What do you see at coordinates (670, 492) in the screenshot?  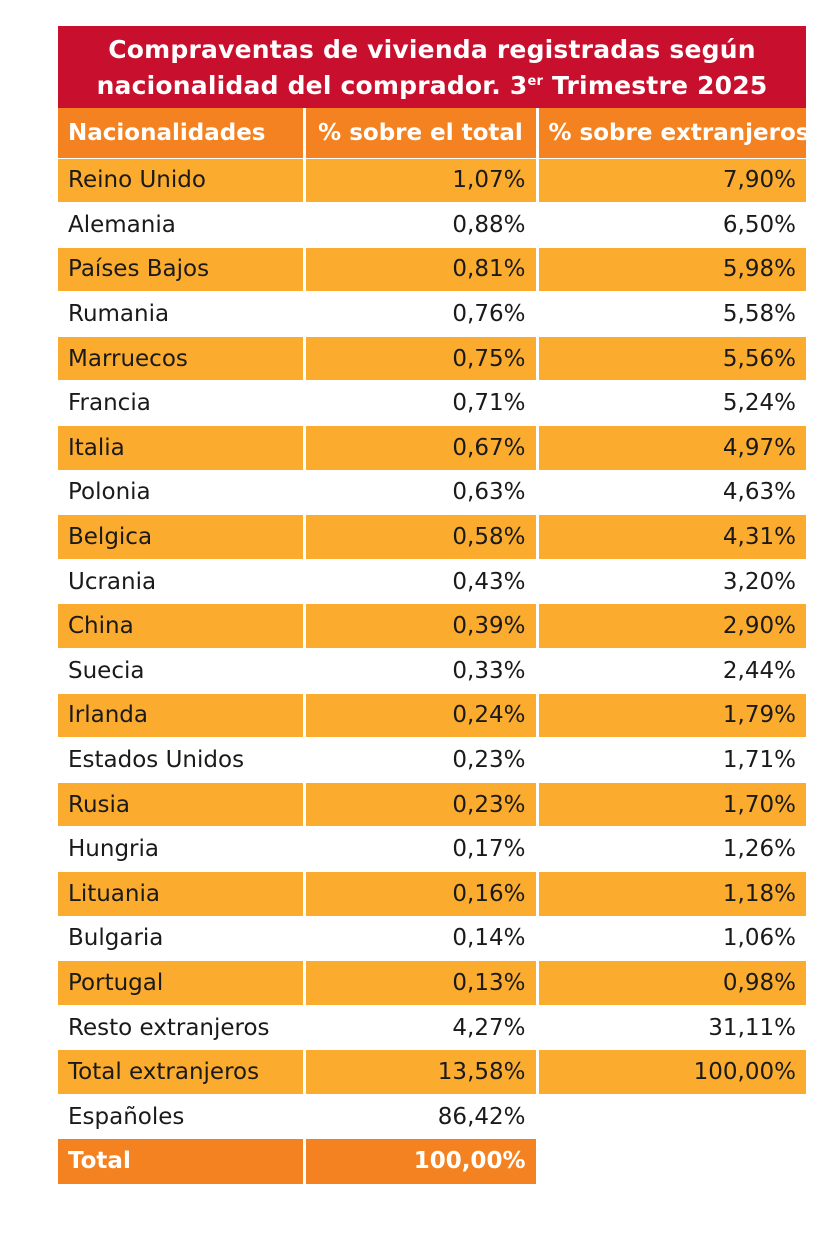 I see `cell-pct-extranjeros: 4,63%` at bounding box center [670, 492].